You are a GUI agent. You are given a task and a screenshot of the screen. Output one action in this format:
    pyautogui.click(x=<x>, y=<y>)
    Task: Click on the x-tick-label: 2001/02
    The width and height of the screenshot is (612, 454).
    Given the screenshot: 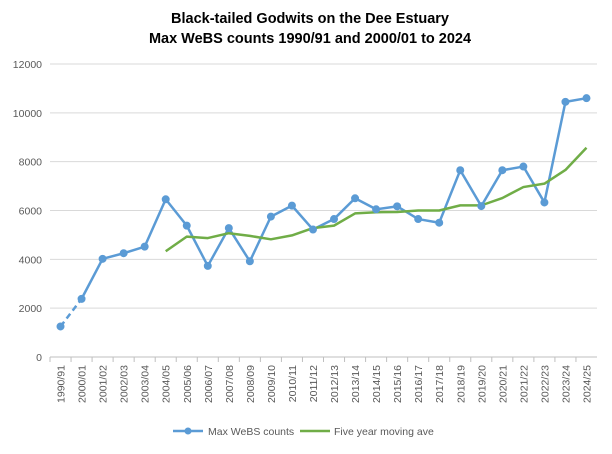 What is the action you would take?
    pyautogui.click(x=104, y=384)
    